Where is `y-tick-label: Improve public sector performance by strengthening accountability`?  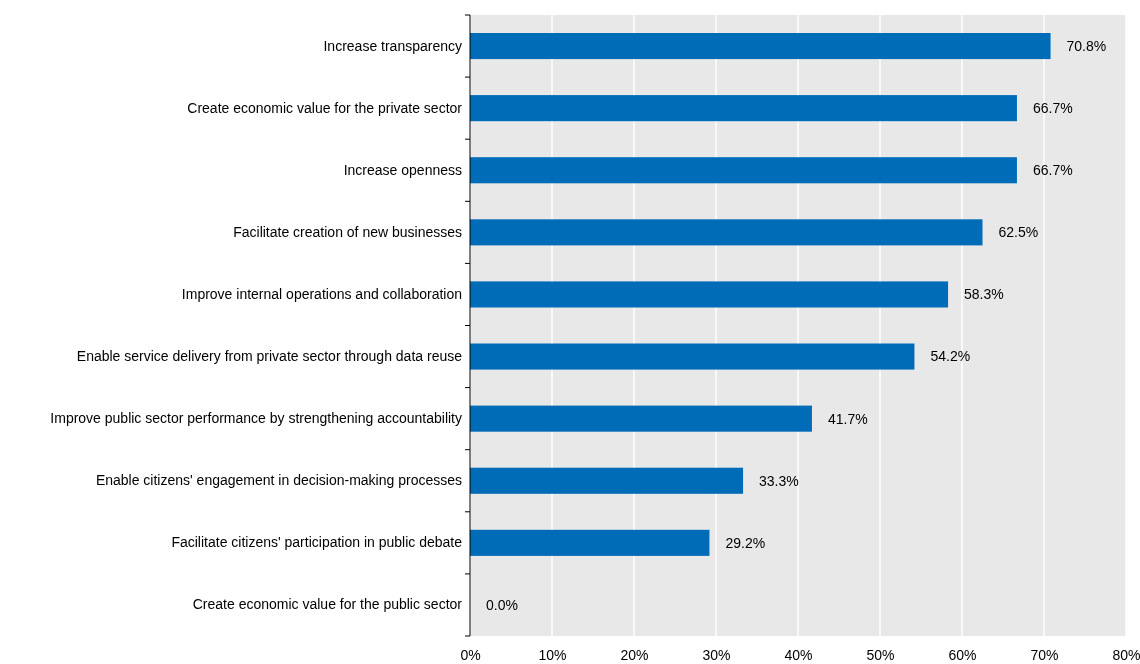
y-tick-label: Improve public sector performance by strengthening accountability is located at coordinates (256, 418).